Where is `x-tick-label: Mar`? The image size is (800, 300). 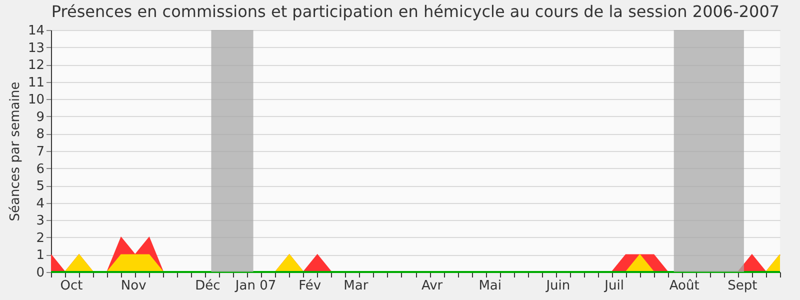 x-tick-label: Mar is located at coordinates (356, 286).